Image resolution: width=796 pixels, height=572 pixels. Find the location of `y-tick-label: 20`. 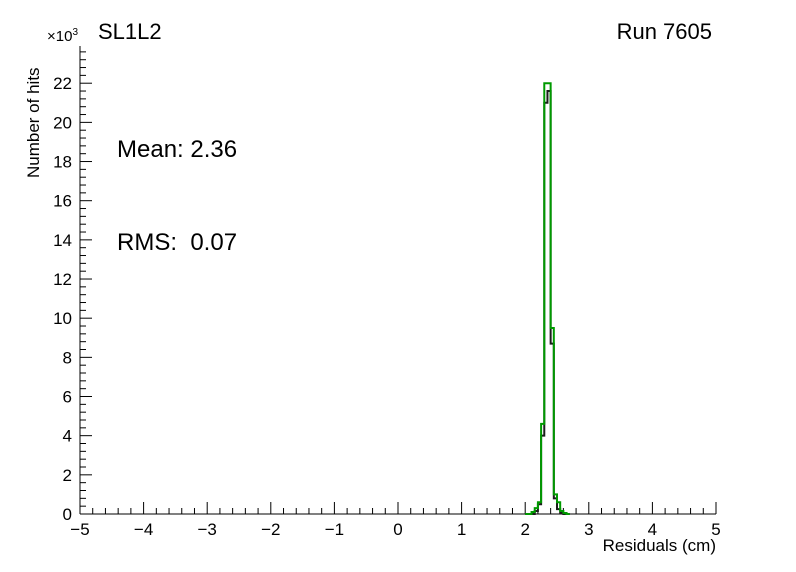

y-tick-label: 20 is located at coordinates (62, 122).